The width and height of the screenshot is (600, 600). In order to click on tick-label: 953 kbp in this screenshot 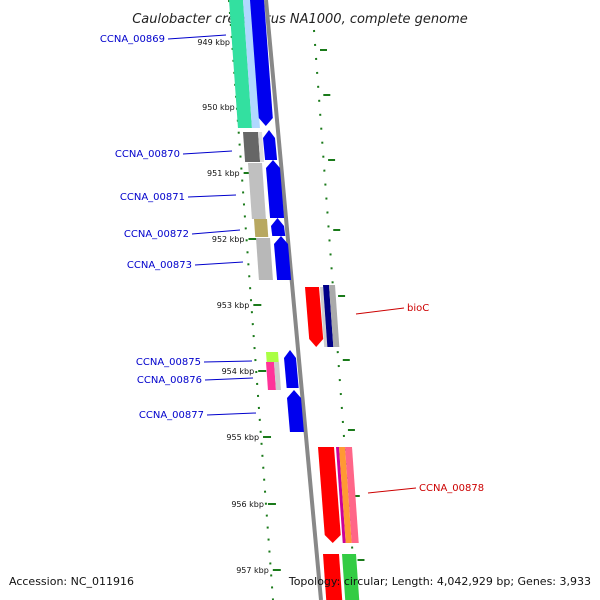, I will do `click(233, 305)`.